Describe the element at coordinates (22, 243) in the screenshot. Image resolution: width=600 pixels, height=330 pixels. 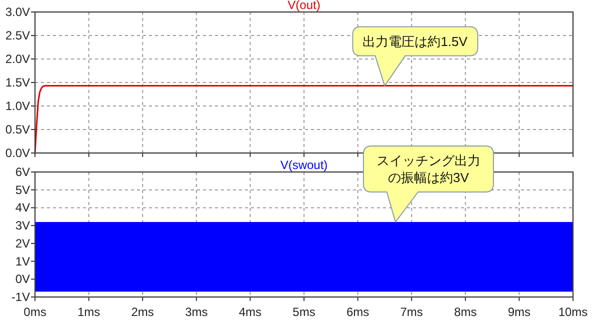
I see `y-tick-label: 2V` at that location.